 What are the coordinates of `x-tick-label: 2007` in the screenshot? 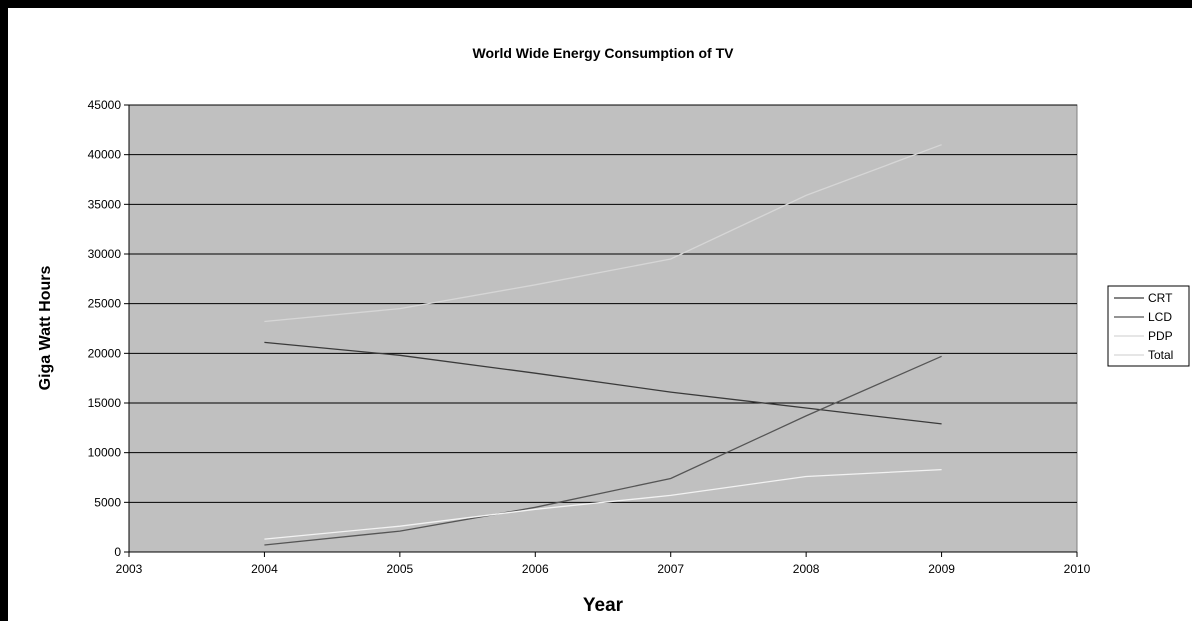 It's located at (670, 569).